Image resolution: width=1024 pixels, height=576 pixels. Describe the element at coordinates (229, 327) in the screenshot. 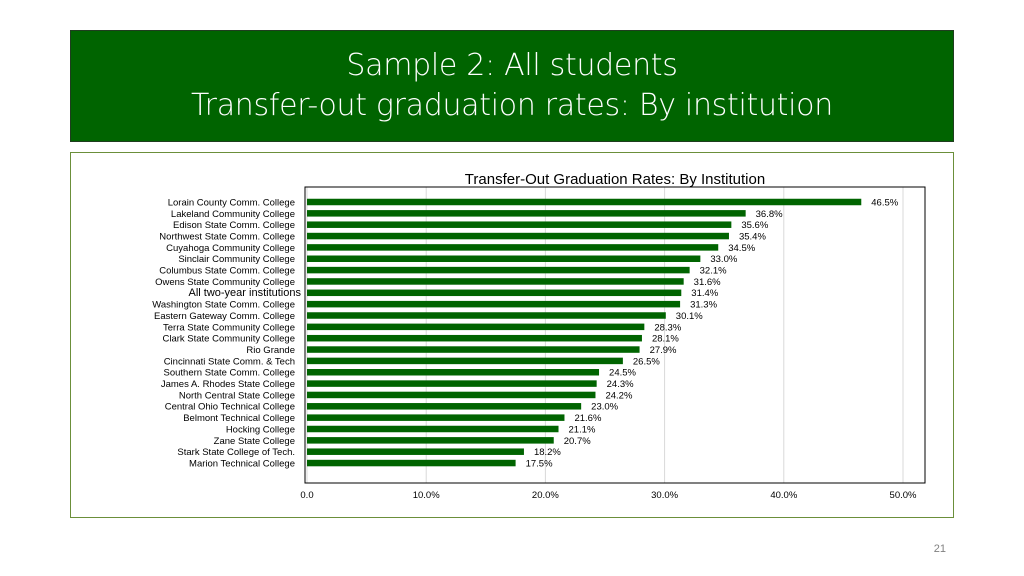

I see `category-label: Terra State Community College` at that location.